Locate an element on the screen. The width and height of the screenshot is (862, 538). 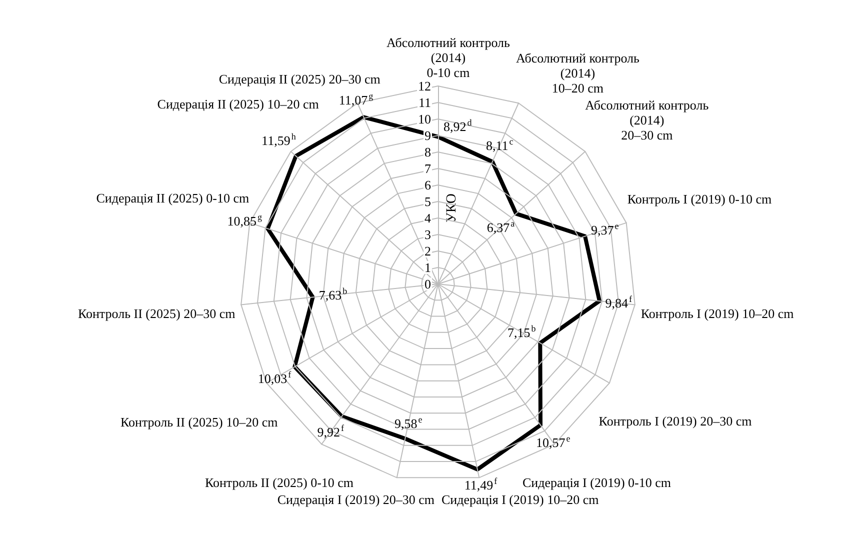
spoke-label: Контроль I (2019) 0-10 cm is located at coordinates (699, 199).